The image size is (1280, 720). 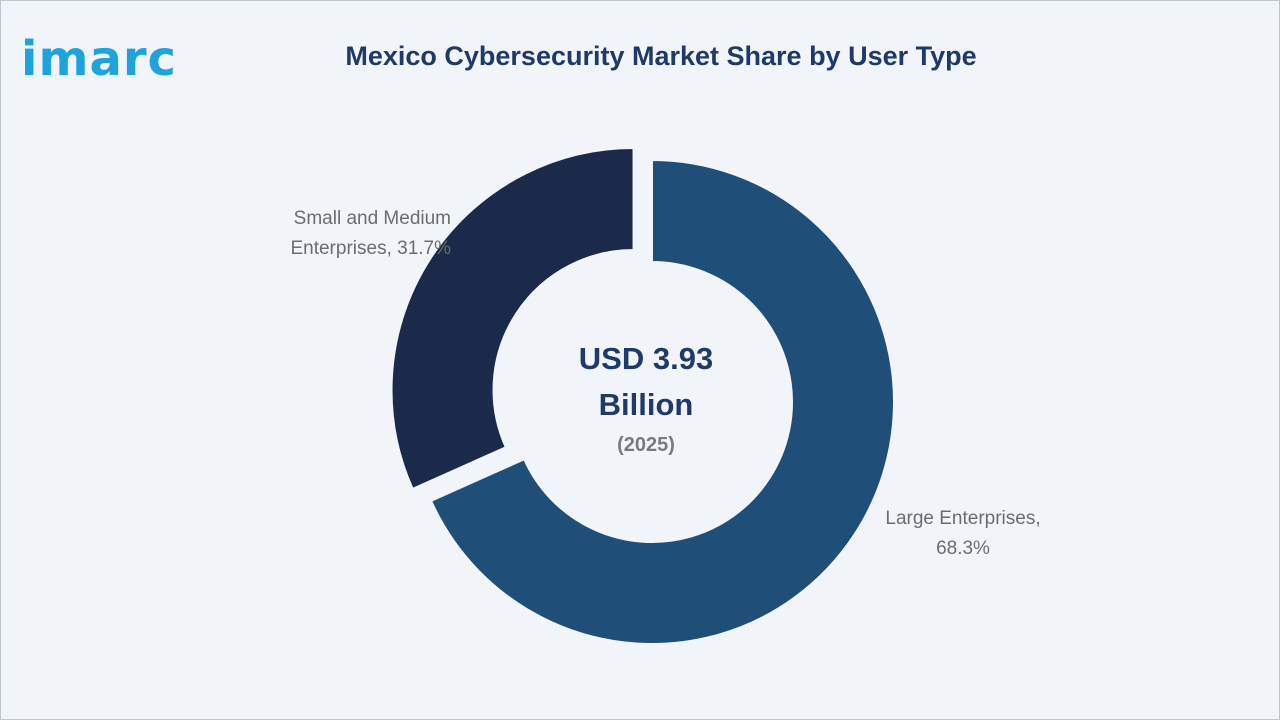 I want to click on imarc-logo: imarc, so click(x=116, y=55).